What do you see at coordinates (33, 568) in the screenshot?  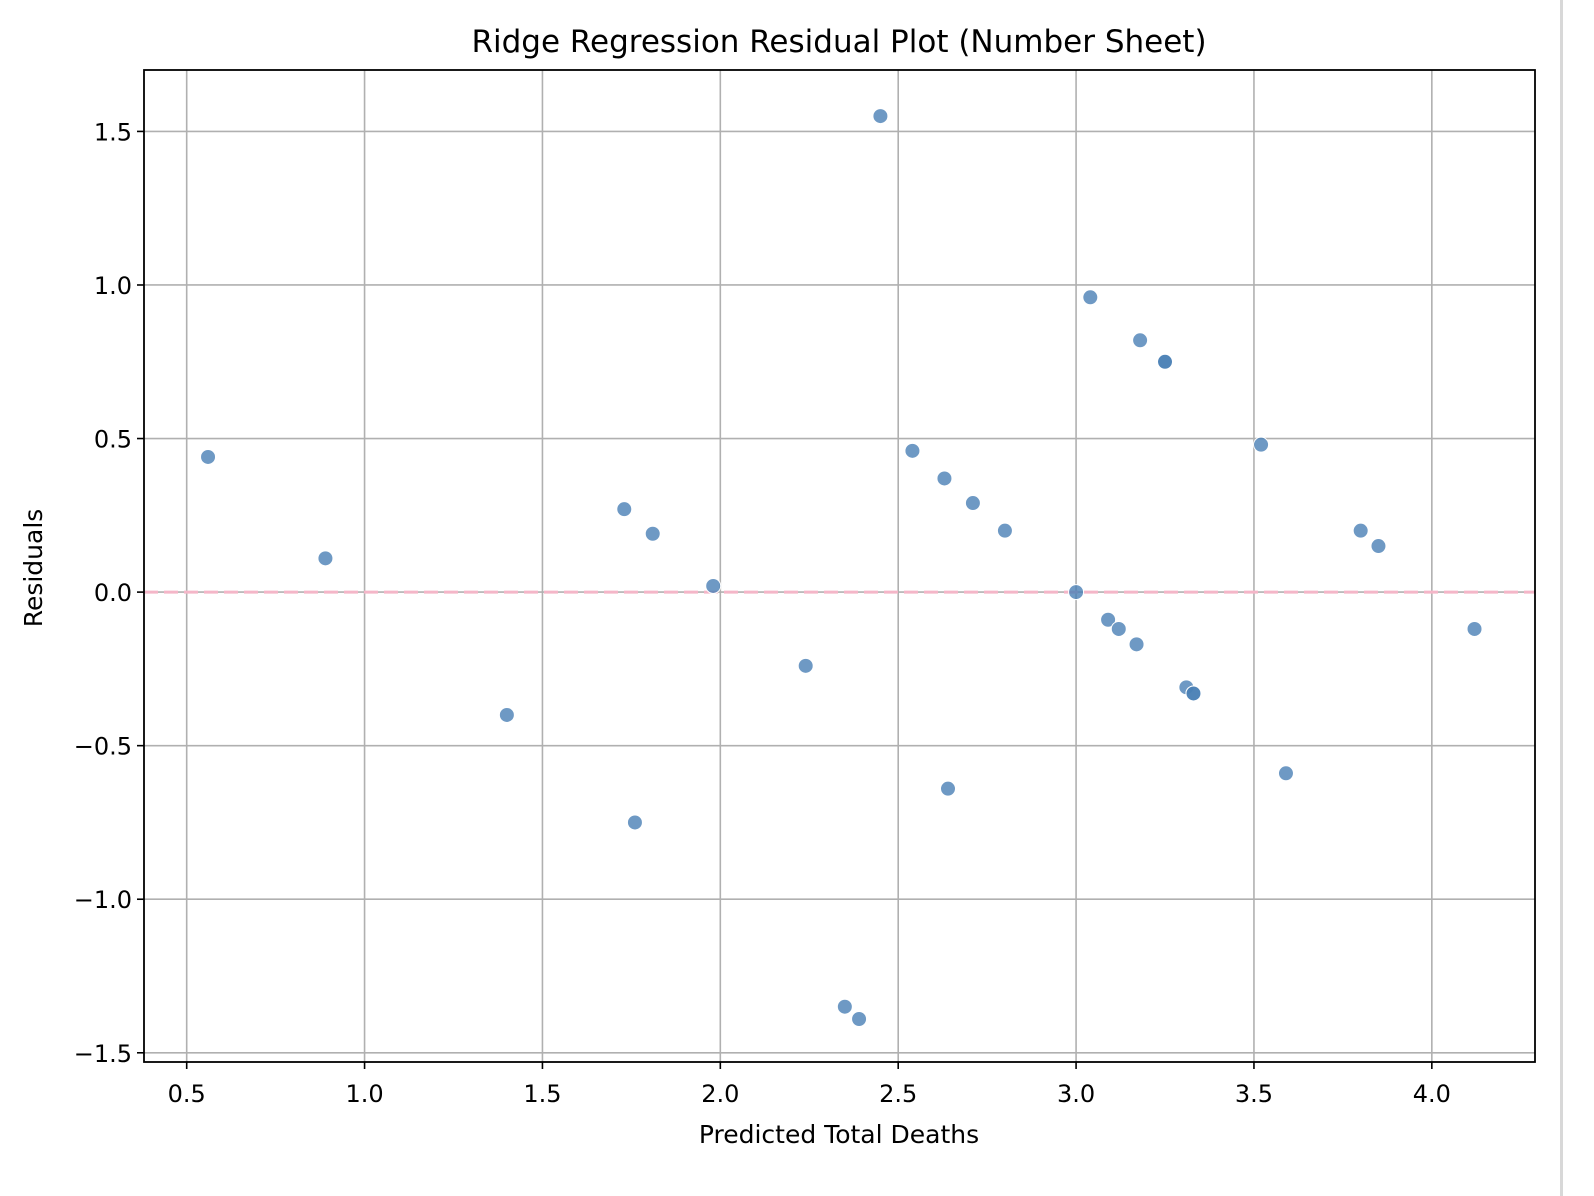 I see `y-axis-label: Residuals` at bounding box center [33, 568].